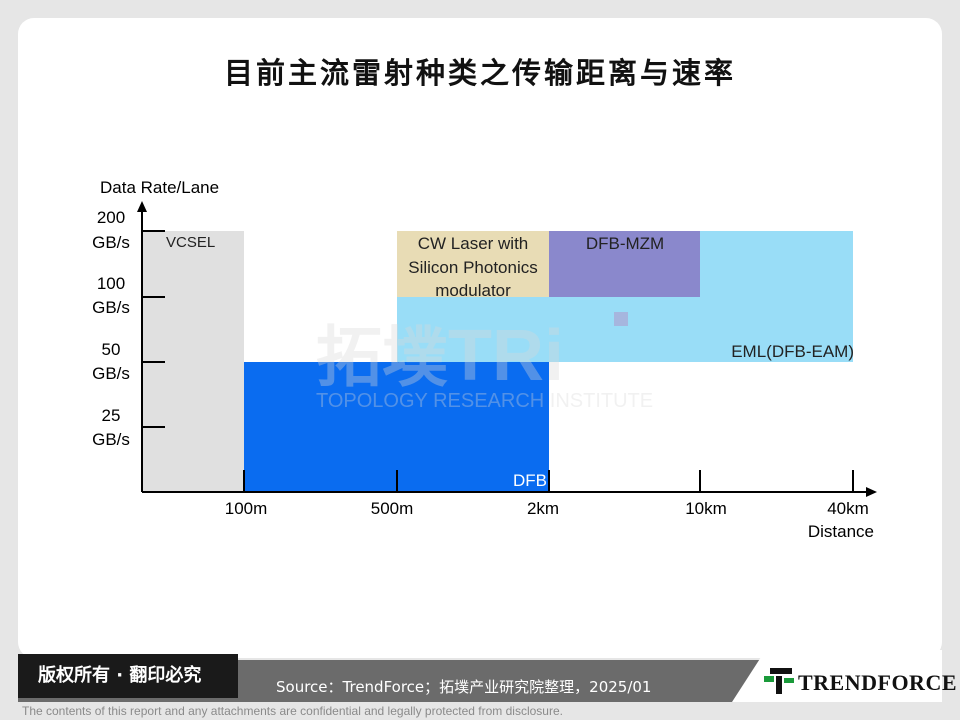 The width and height of the screenshot is (960, 720). I want to click on source-note: Source：TrendForce；拓墣产业研究院整理，2025/01, so click(464, 687).